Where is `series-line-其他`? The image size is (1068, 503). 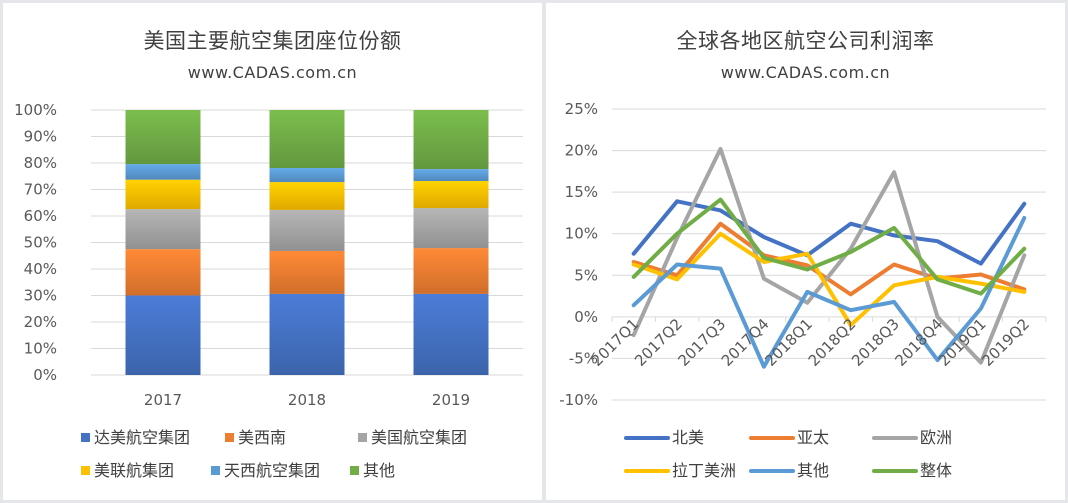
series-line-其他 is located at coordinates (829, 292).